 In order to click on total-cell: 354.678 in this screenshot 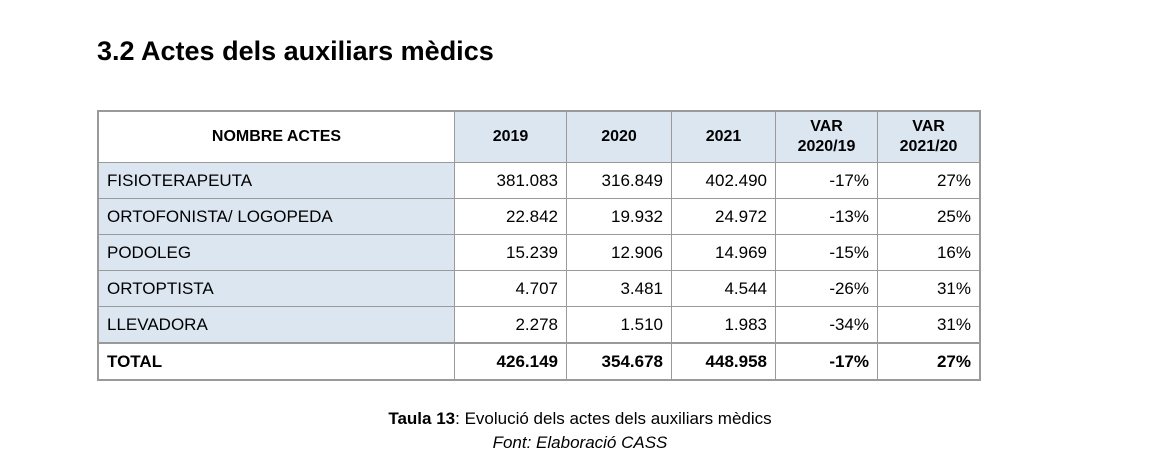, I will do `click(619, 361)`.